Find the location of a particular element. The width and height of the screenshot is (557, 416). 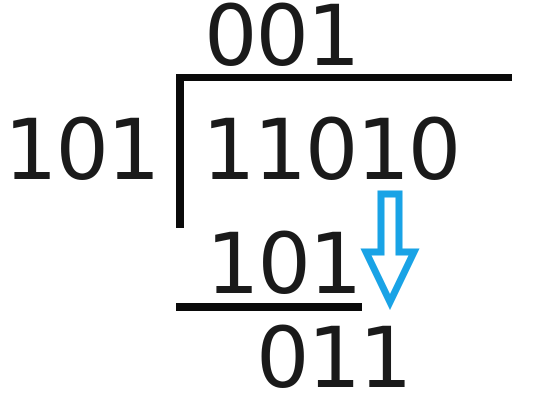

arrow-down-outline-shape is located at coordinates (390, 250).